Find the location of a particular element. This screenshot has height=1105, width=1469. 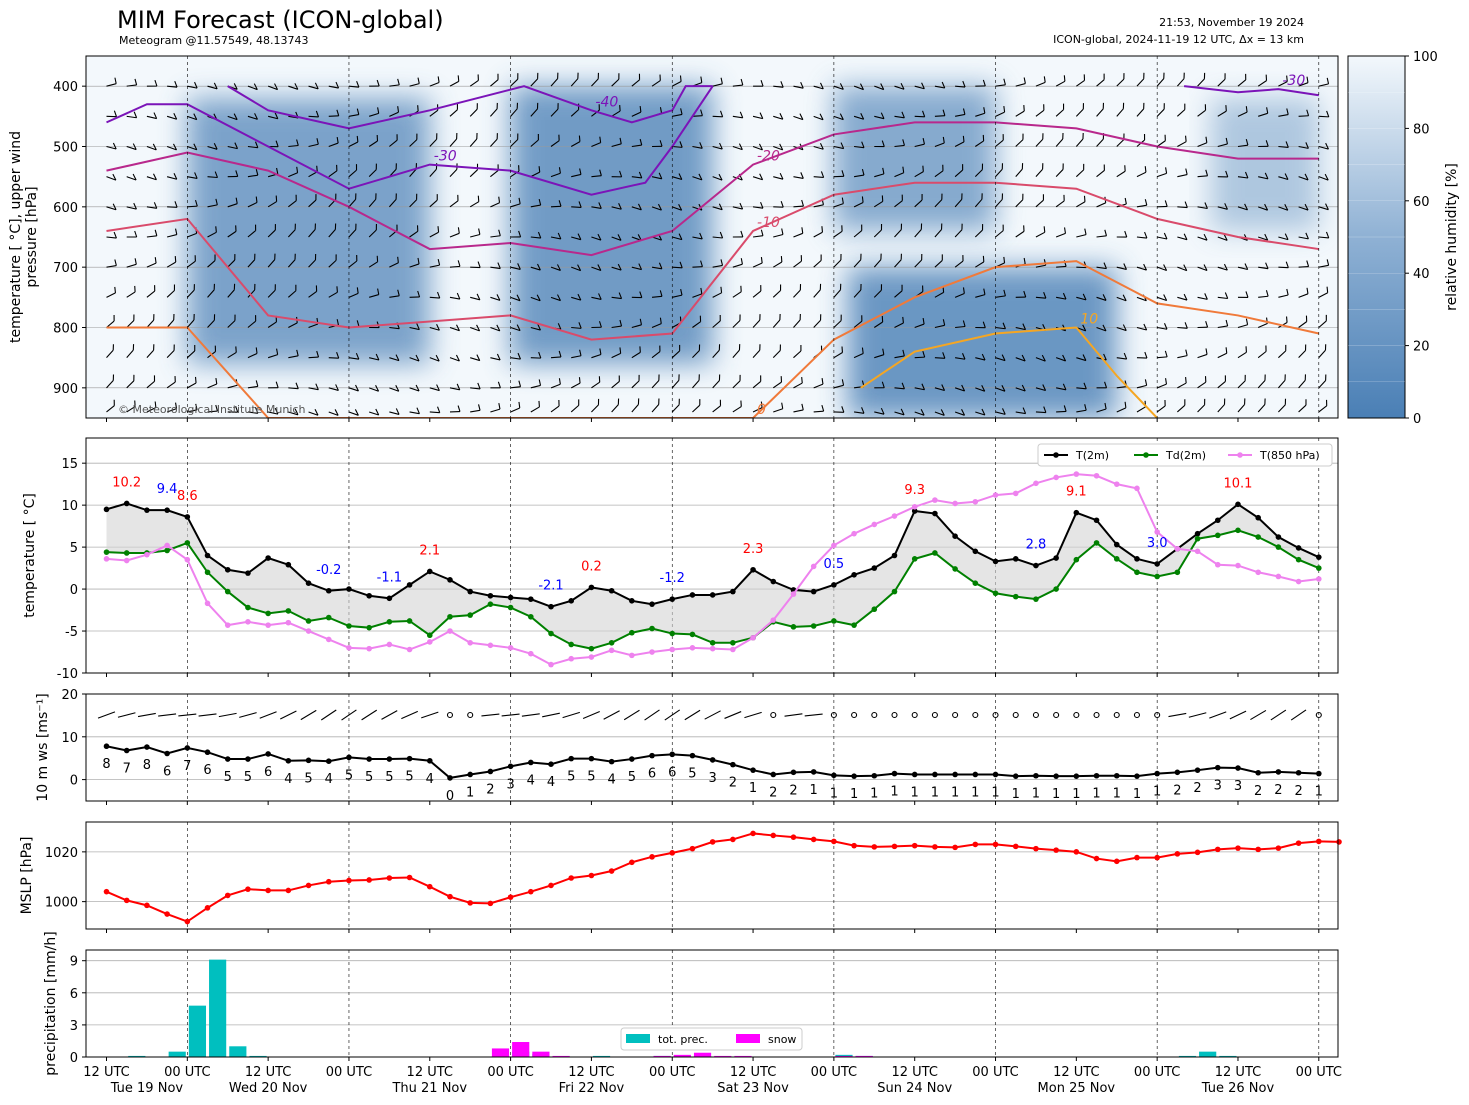

wind-speed-label: 5 is located at coordinates (632, 777).